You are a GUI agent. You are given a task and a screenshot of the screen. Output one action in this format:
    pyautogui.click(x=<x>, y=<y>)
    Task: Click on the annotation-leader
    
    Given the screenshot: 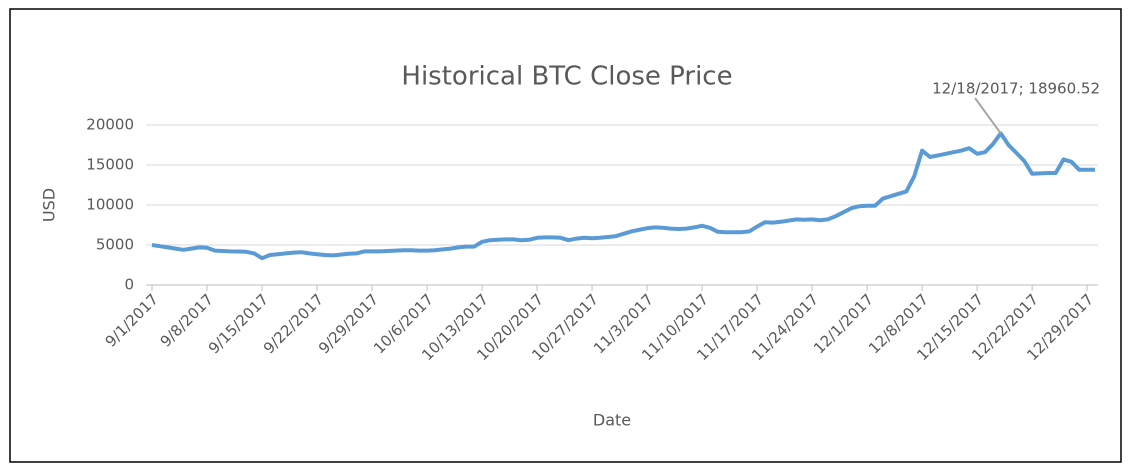 What is the action you would take?
    pyautogui.click(x=988, y=115)
    